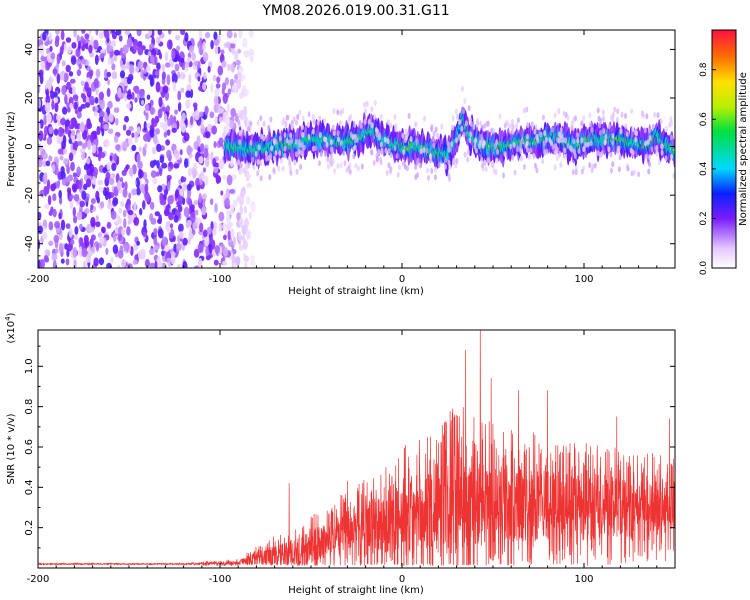 The height and width of the screenshot is (600, 750). Describe the element at coordinates (704, 268) in the screenshot. I see `colorbar-tick-label: 0.0` at that location.